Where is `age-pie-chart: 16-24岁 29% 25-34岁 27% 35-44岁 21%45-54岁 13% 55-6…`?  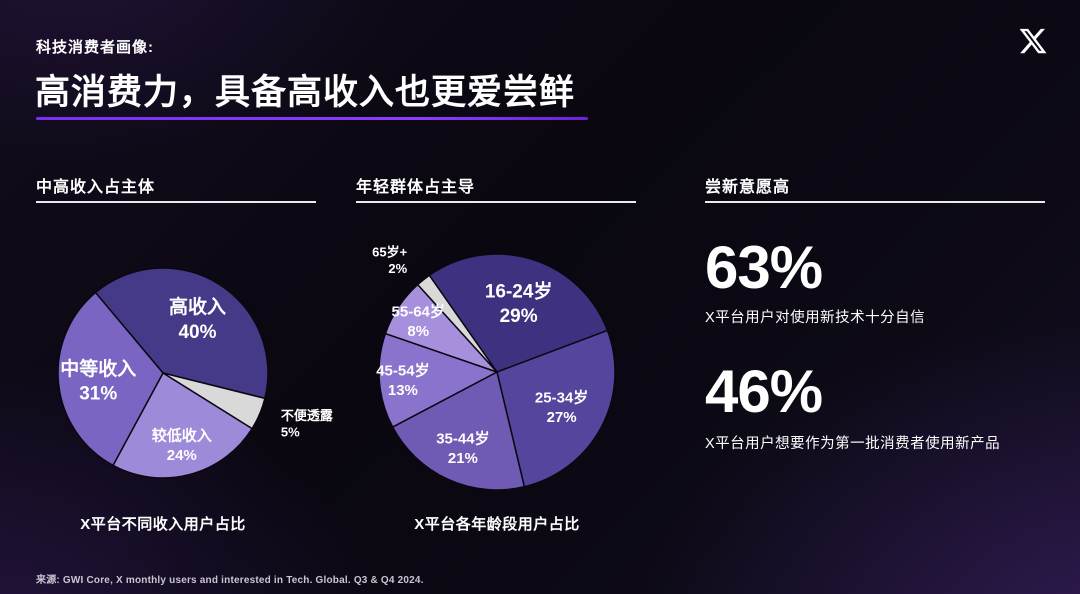 age-pie-chart: 16-24岁 29% 25-34岁 27% 35-44岁 21%45-54岁 13% 55-6… is located at coordinates (494, 367).